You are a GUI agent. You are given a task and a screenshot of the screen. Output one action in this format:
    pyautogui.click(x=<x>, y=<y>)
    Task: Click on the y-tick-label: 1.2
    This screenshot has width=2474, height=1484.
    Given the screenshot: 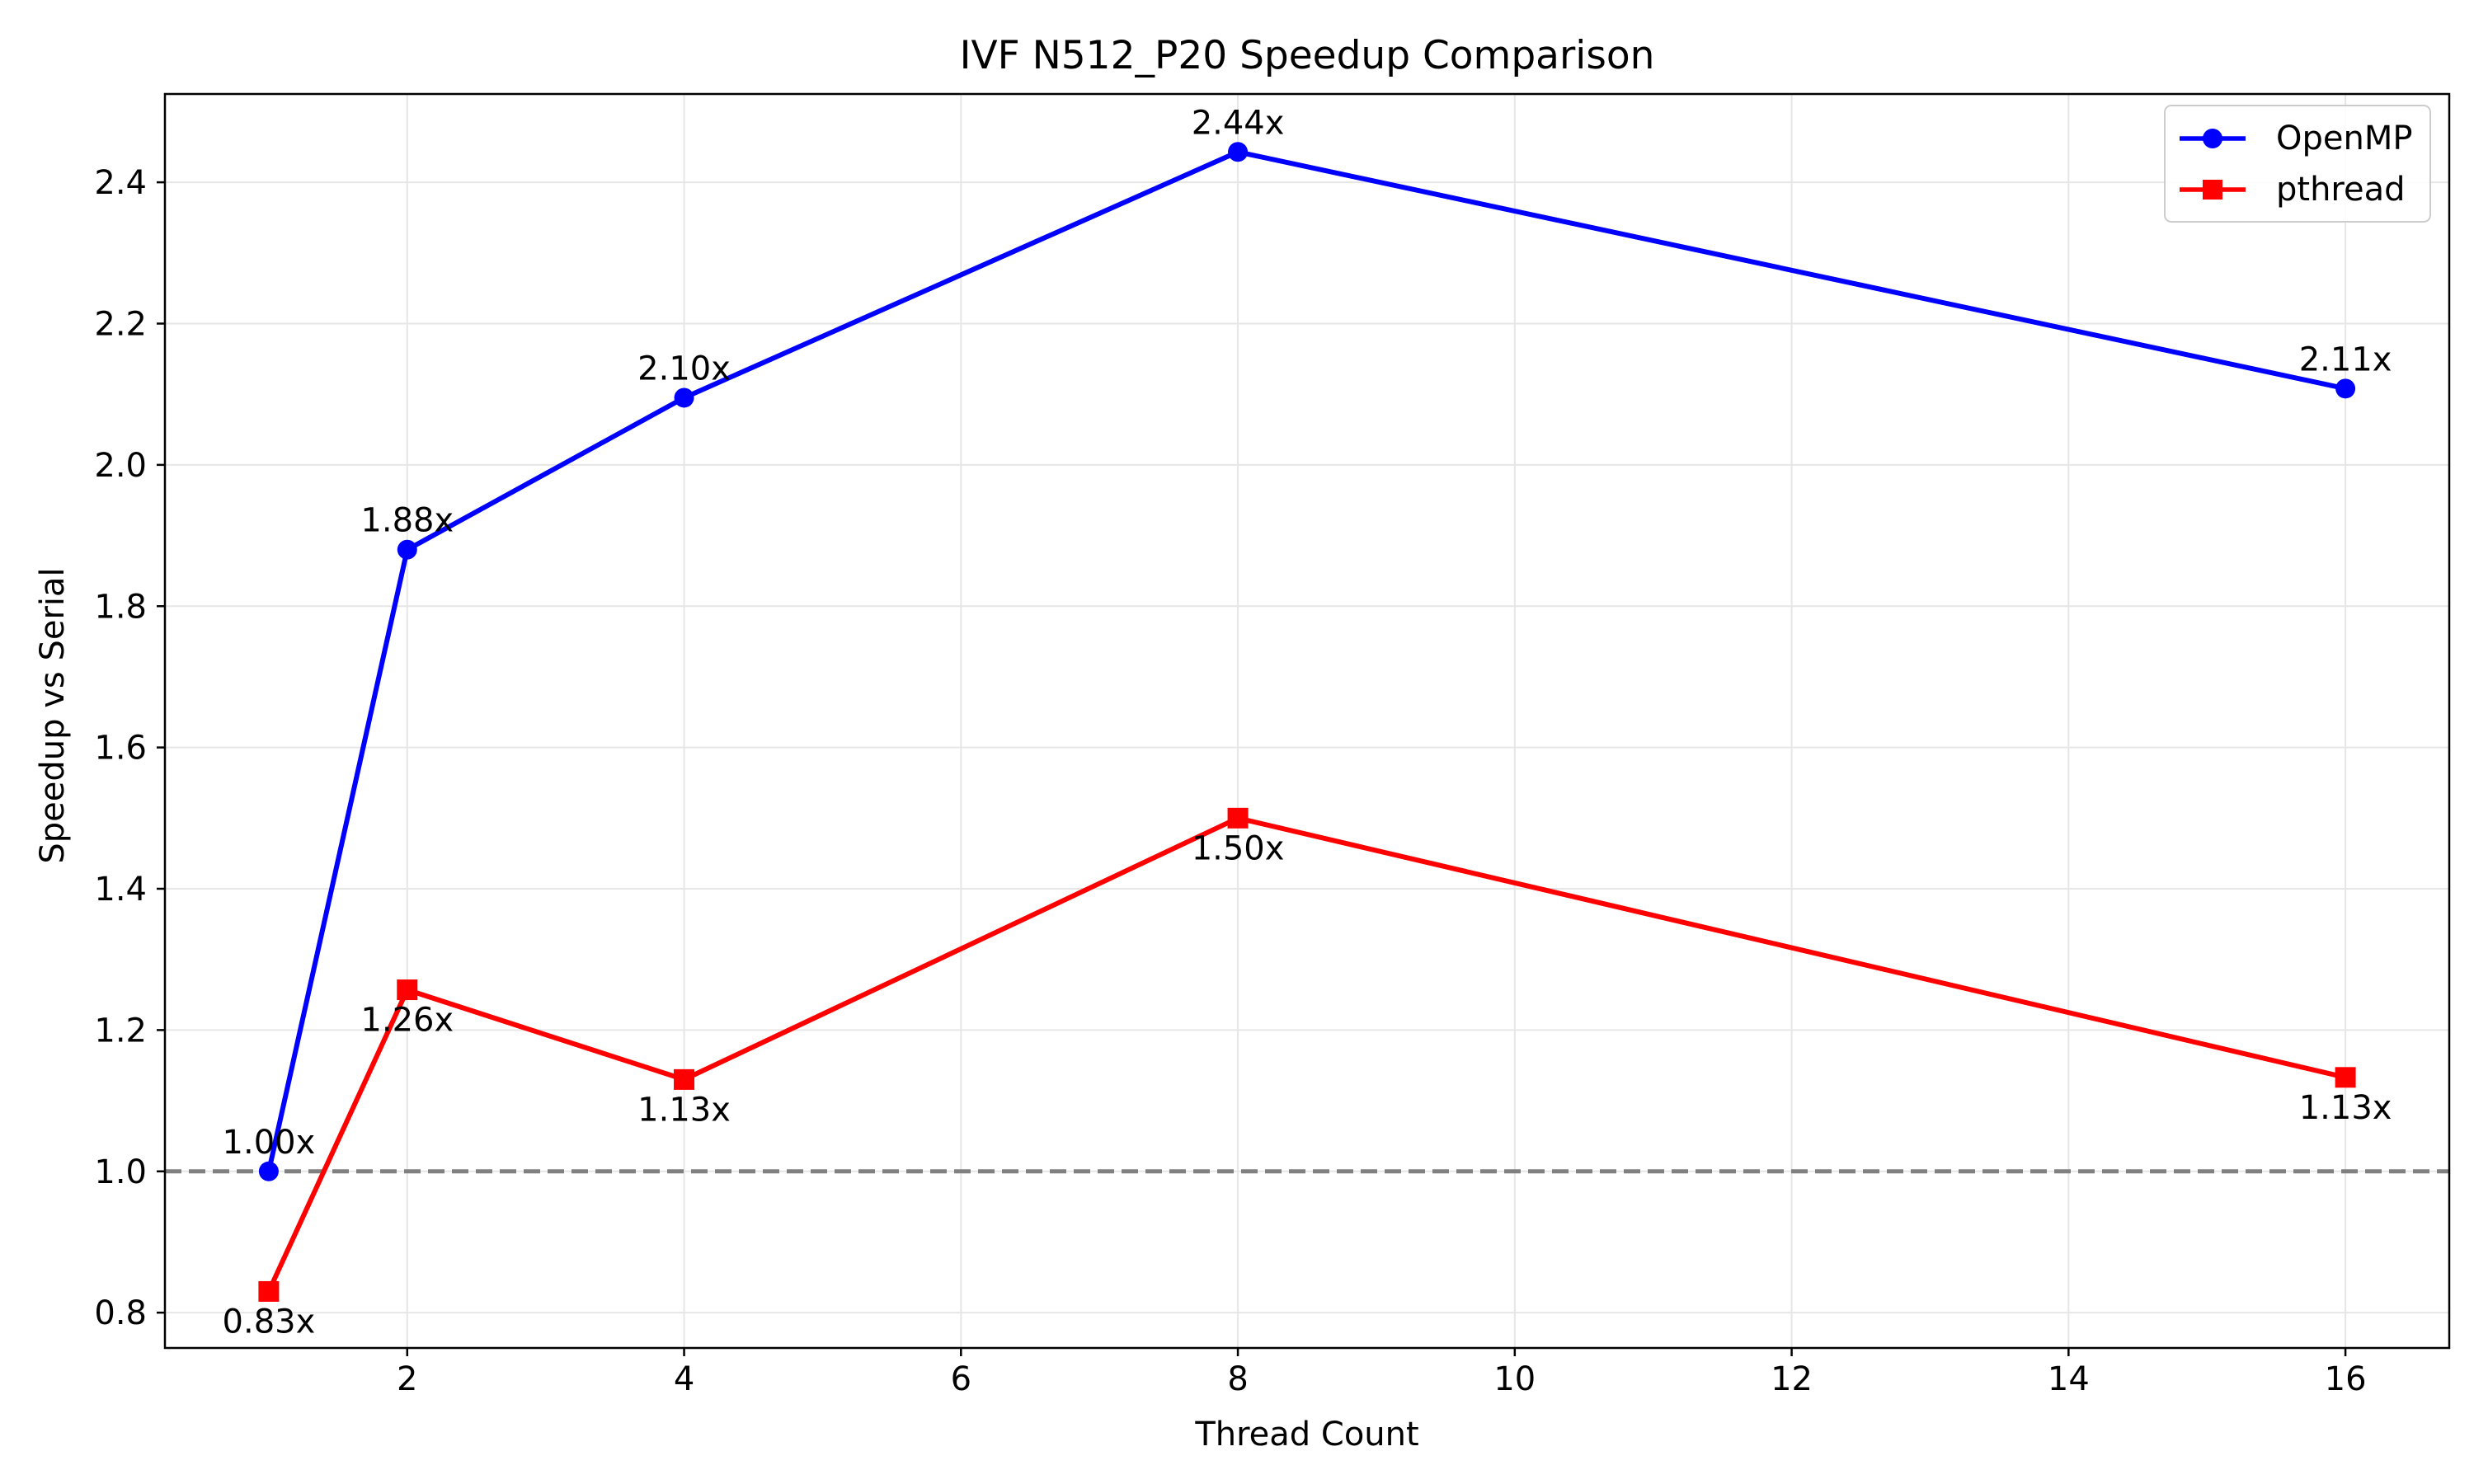 What is the action you would take?
    pyautogui.click(x=120, y=1031)
    